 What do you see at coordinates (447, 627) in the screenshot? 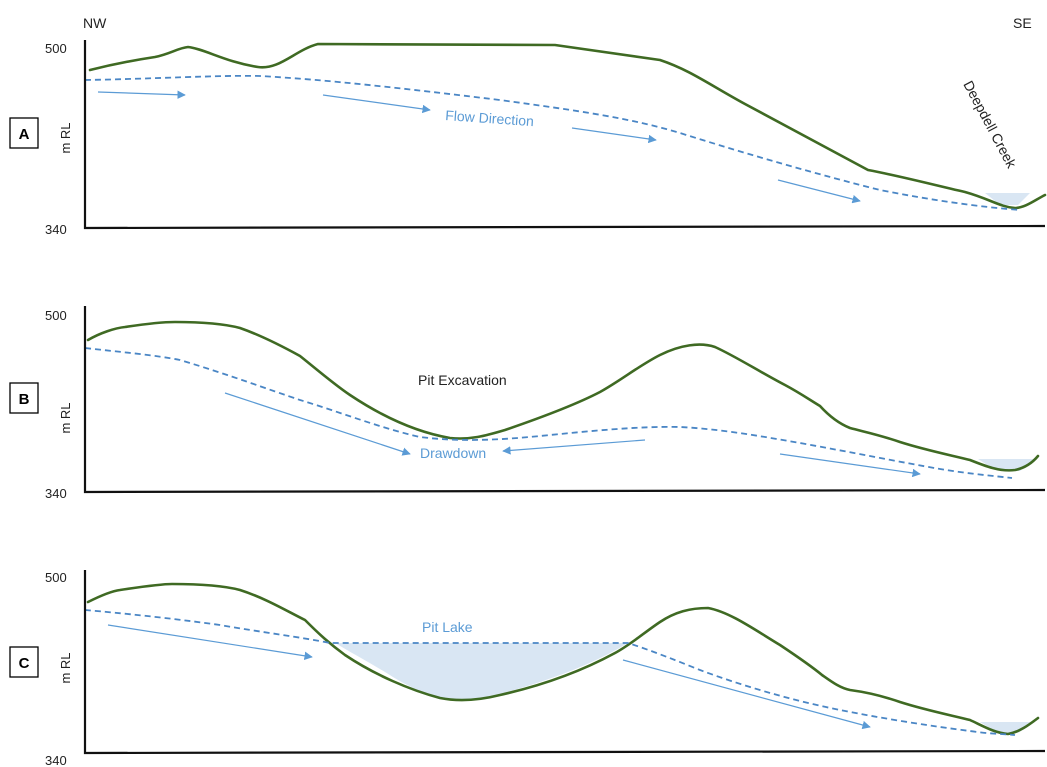
I see `pit-lake-label: Pit Lake` at bounding box center [447, 627].